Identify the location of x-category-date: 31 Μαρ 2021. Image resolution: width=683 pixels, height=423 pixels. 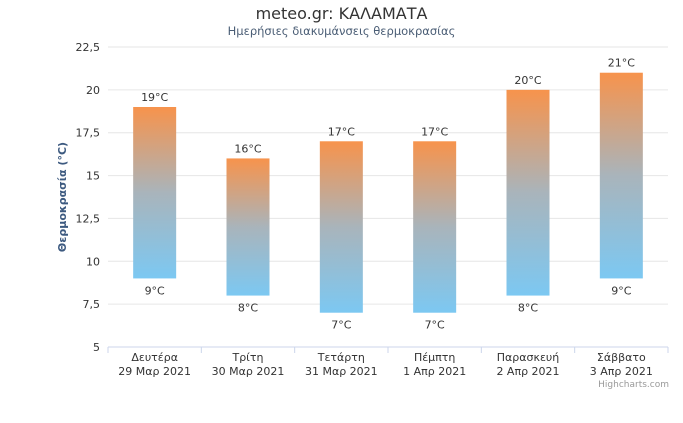
(341, 371).